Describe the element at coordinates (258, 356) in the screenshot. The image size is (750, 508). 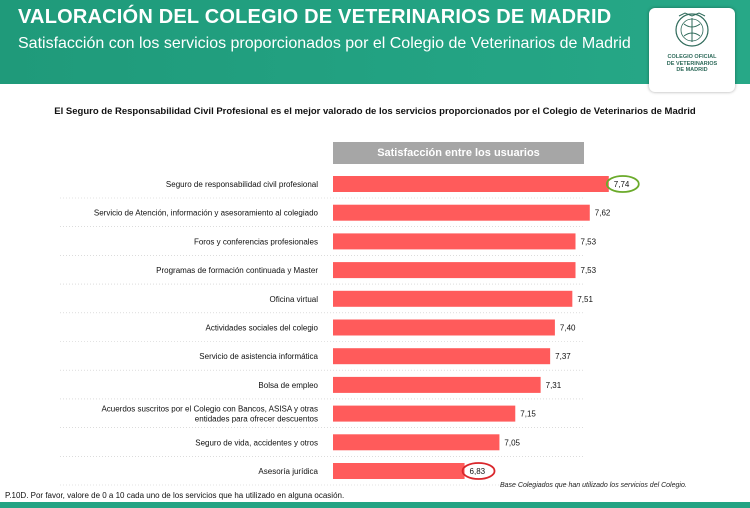
I see `category-label: Servicio de asistencia informática` at that location.